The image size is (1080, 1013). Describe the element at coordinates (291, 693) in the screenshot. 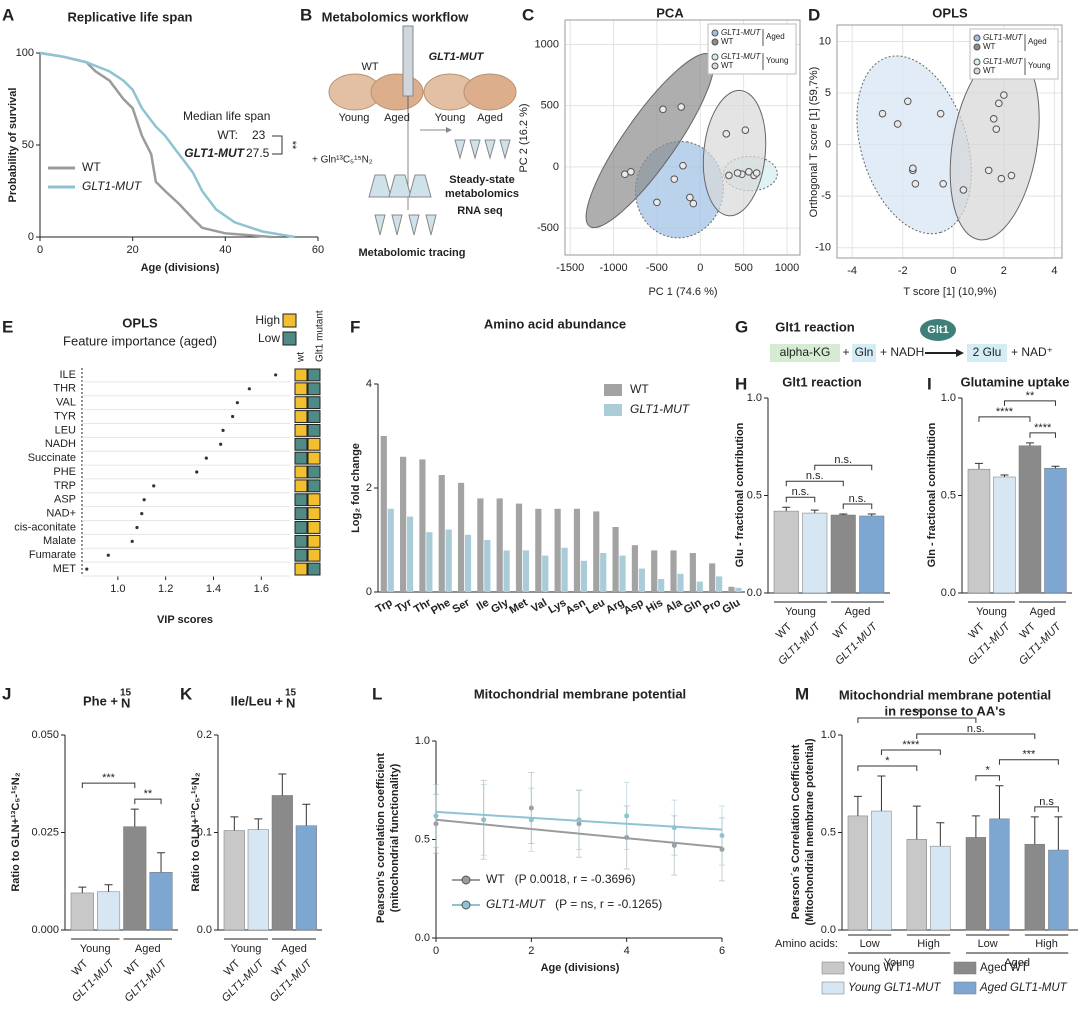

I see `panel-title: 15` at that location.